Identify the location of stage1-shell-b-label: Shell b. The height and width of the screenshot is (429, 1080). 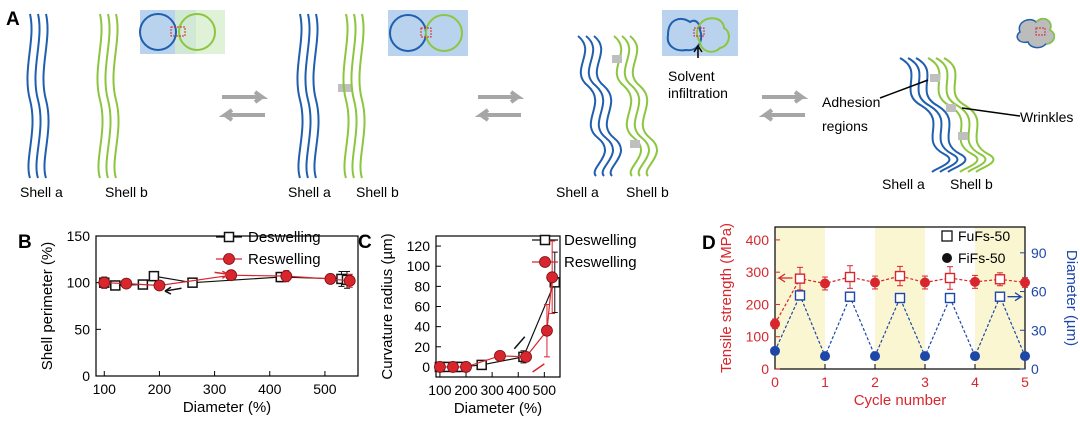
(126, 192).